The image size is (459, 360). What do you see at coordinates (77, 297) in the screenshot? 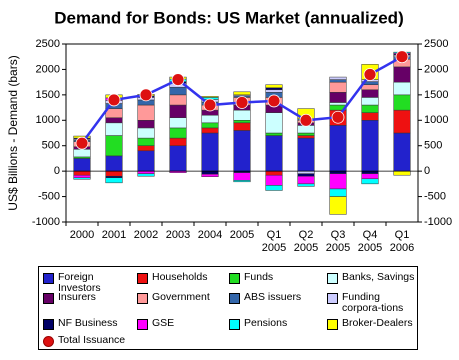
I see `legend-label: Insurers` at bounding box center [77, 297].